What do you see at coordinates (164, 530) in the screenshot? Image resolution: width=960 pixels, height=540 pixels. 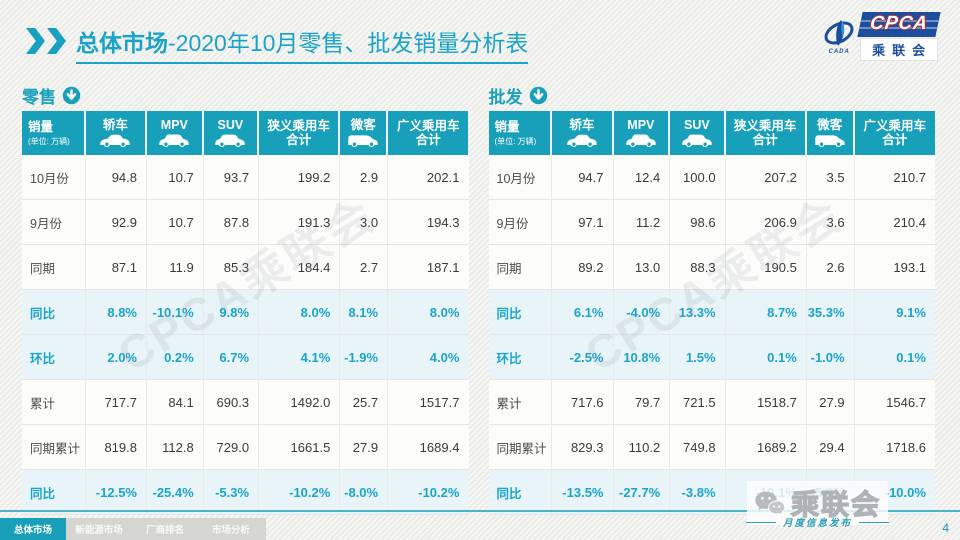 I see `footer-tab: 厂商排名` at bounding box center [164, 530].